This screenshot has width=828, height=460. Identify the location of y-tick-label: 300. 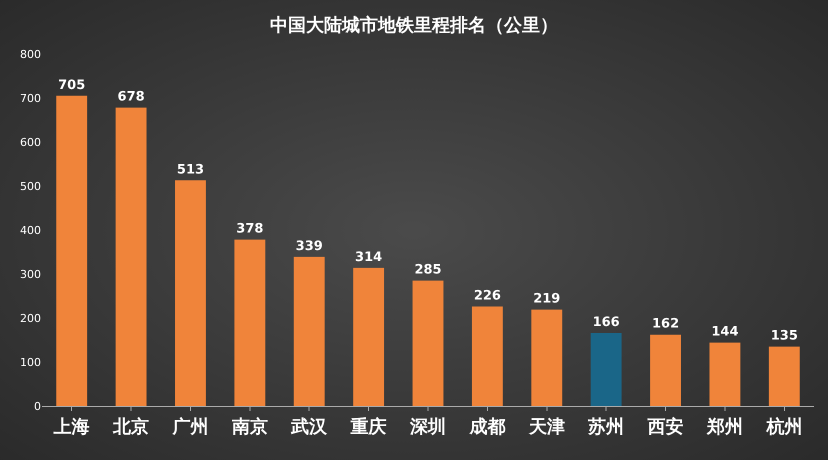
(30, 274).